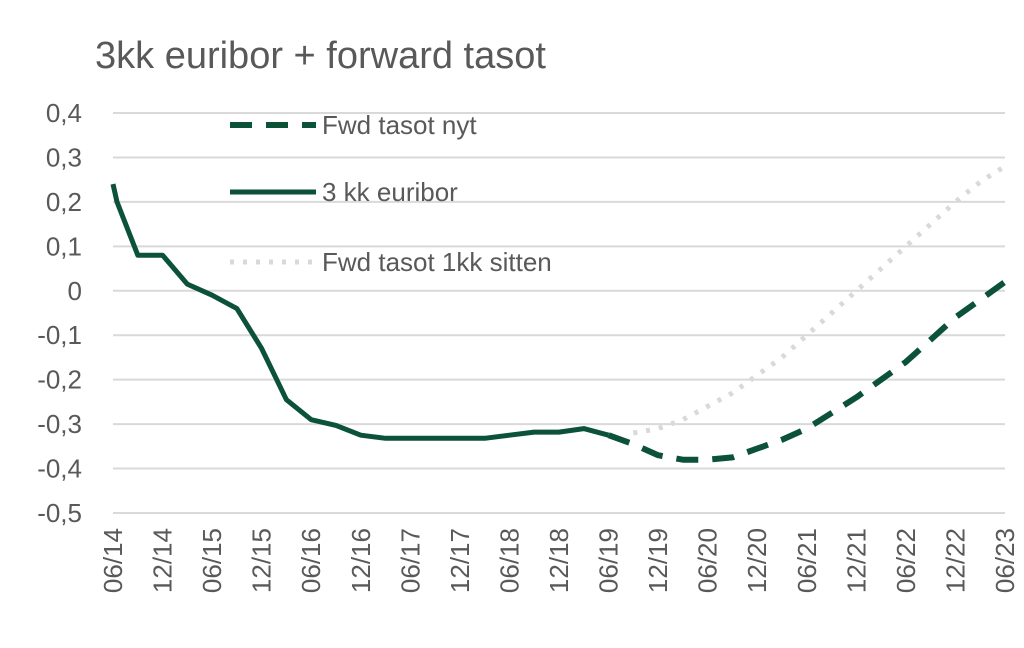 Image resolution: width=1024 pixels, height=648 pixels. I want to click on x-tick-label: 12/22, so click(955, 560).